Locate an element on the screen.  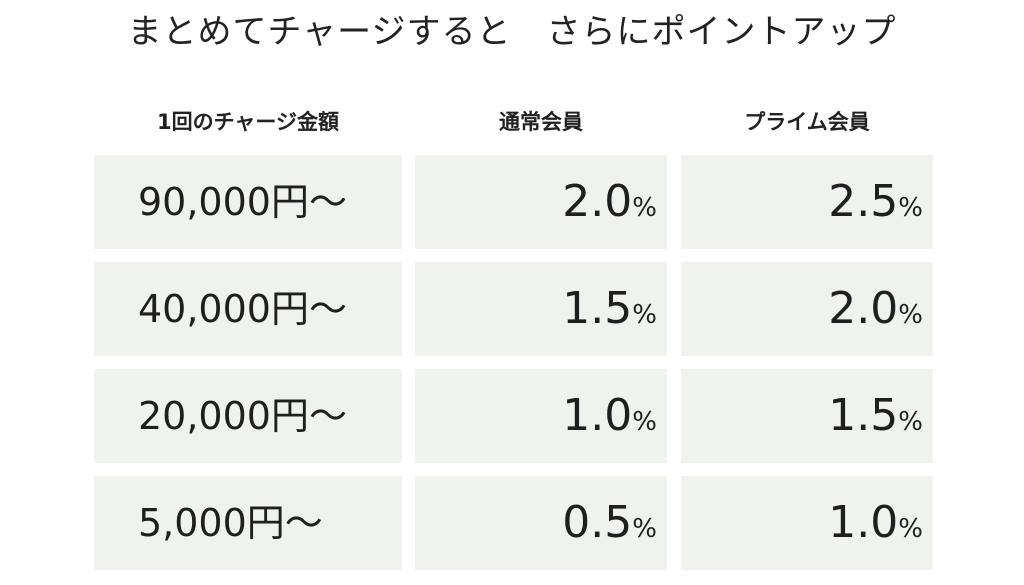
column-header-charge-amount: 1回のチャージ金額 is located at coordinates (248, 122).